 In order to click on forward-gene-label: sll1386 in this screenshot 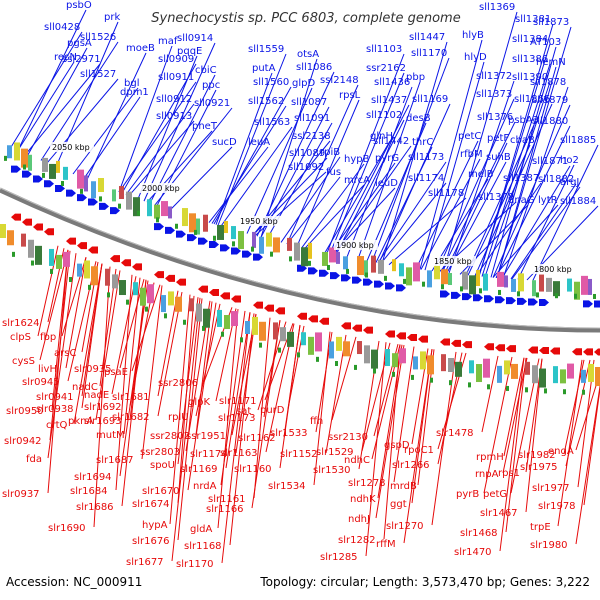, I will do `click(530, 59)`.